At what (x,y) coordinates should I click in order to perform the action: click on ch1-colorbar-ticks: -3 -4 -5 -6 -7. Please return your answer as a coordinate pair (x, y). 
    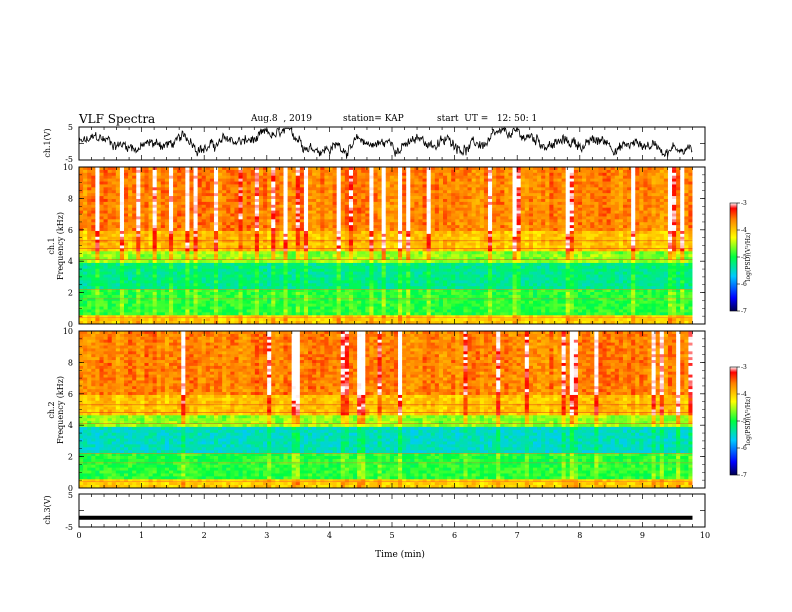
    Looking at the image, I should click on (742, 257).